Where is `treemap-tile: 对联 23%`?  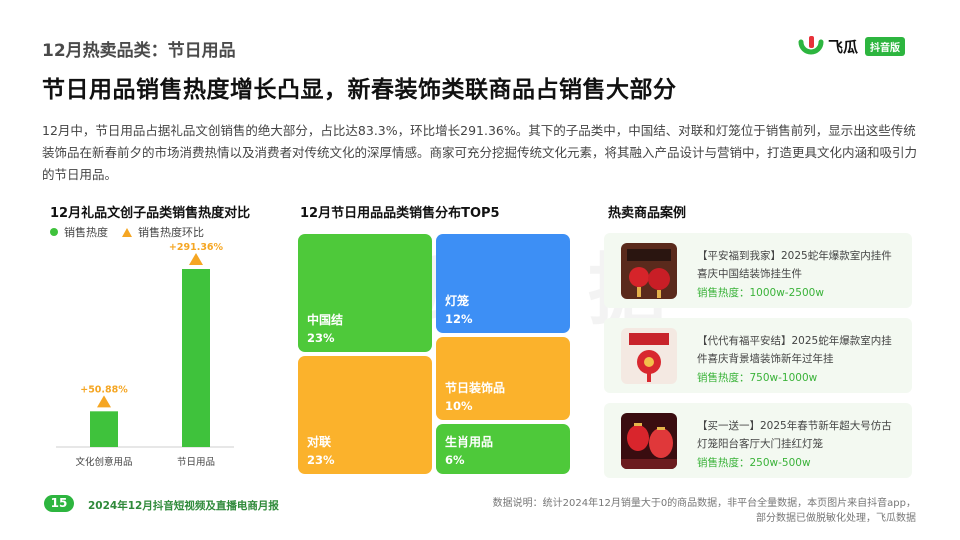
treemap-tile: 对联 23% is located at coordinates (365, 415).